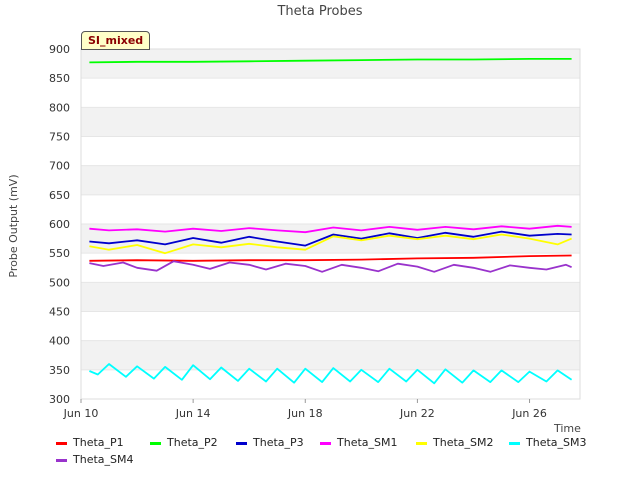 The image size is (640, 480). Describe the element at coordinates (59, 253) in the screenshot. I see `y-tick-label: 550` at that location.